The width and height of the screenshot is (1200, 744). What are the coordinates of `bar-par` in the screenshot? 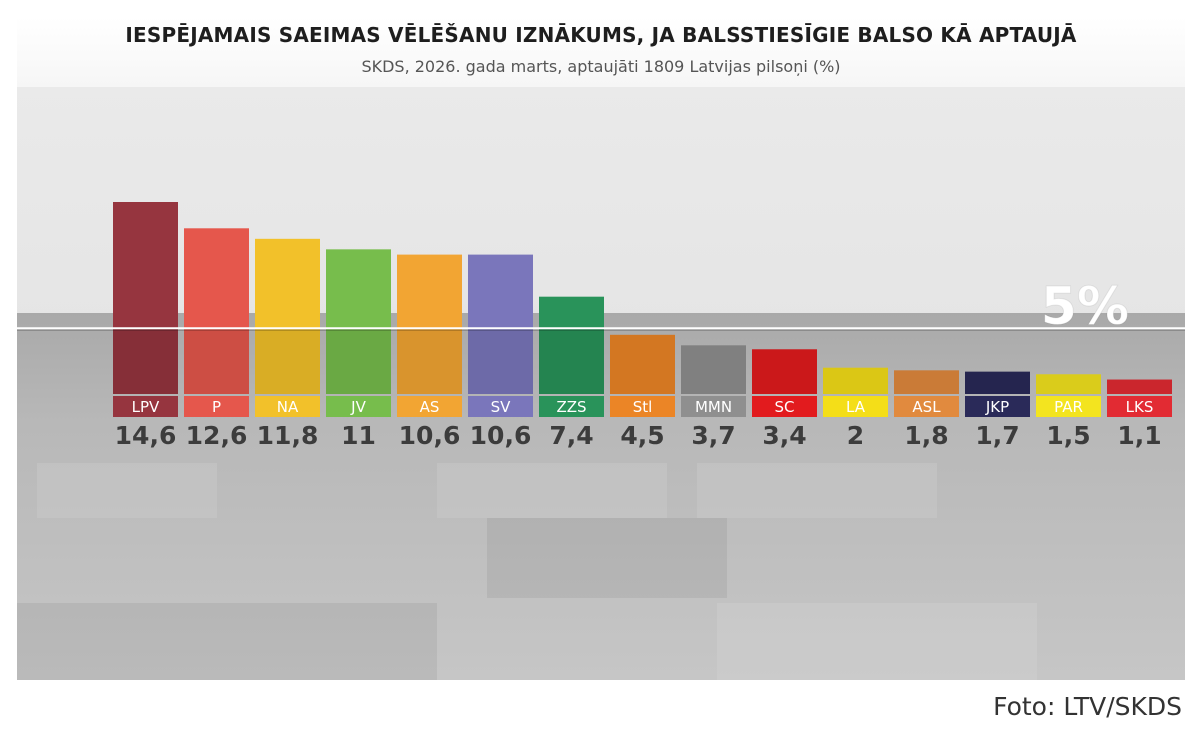 It's located at (1068, 384).